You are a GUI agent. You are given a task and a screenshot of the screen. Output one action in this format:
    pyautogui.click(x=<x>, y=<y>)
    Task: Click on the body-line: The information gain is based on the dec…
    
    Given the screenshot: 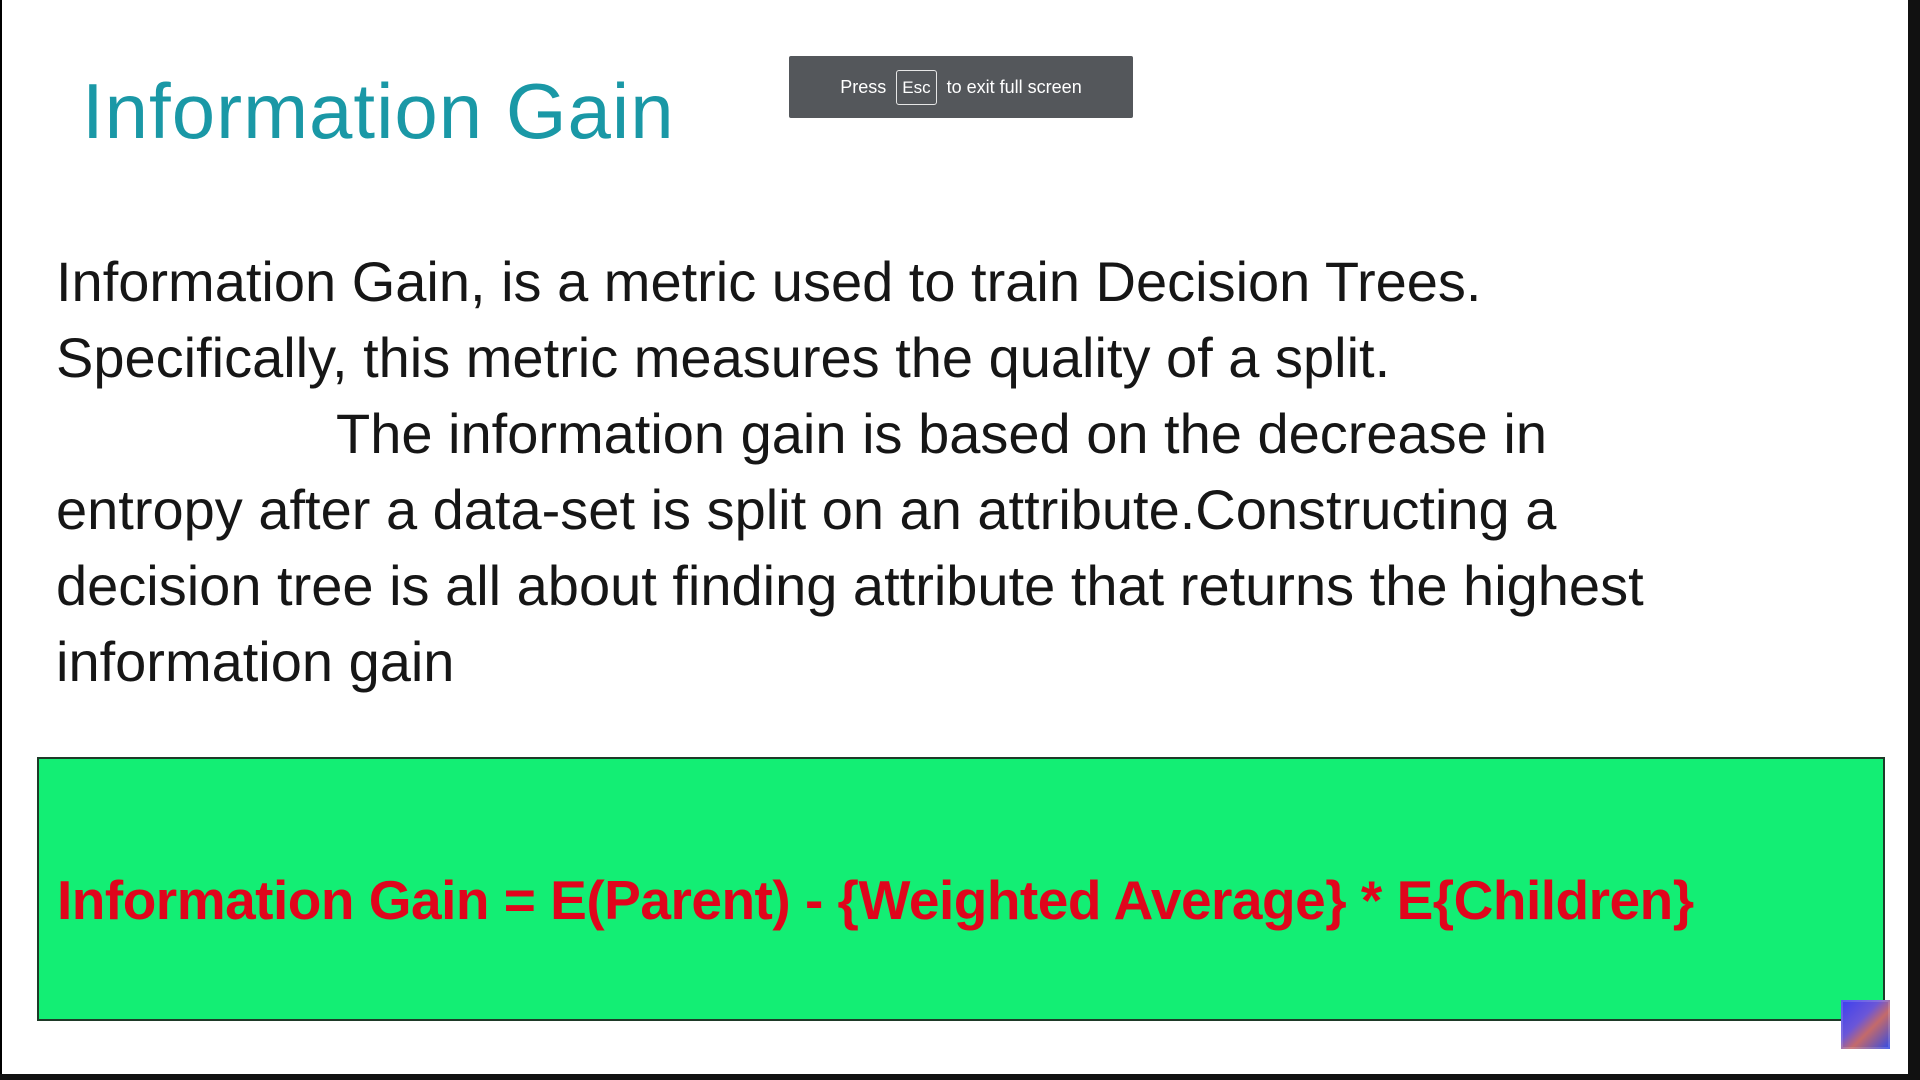 What is the action you would take?
    pyautogui.click(x=941, y=433)
    